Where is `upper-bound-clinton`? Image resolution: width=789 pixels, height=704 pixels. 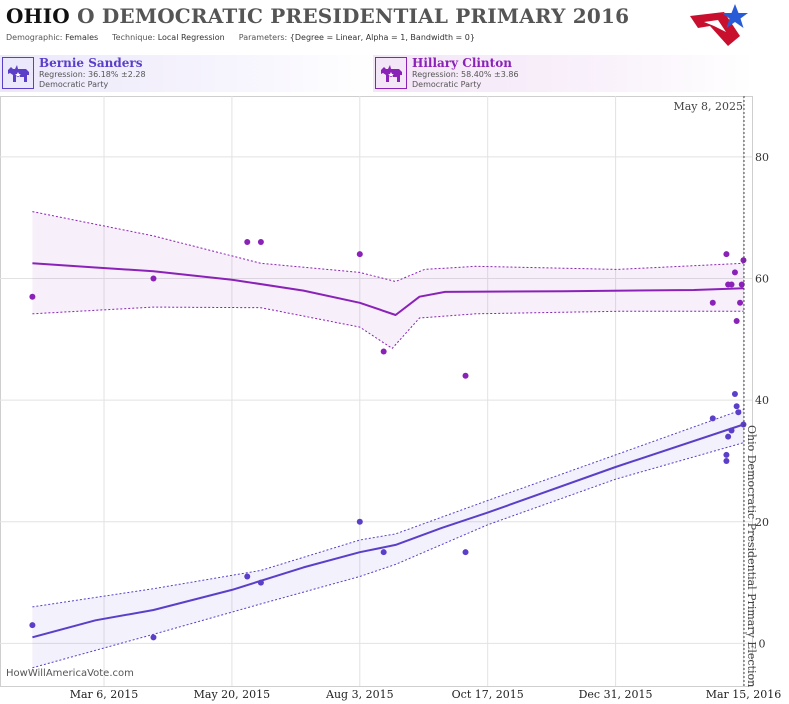
upper-bound-clinton is located at coordinates (388, 247).